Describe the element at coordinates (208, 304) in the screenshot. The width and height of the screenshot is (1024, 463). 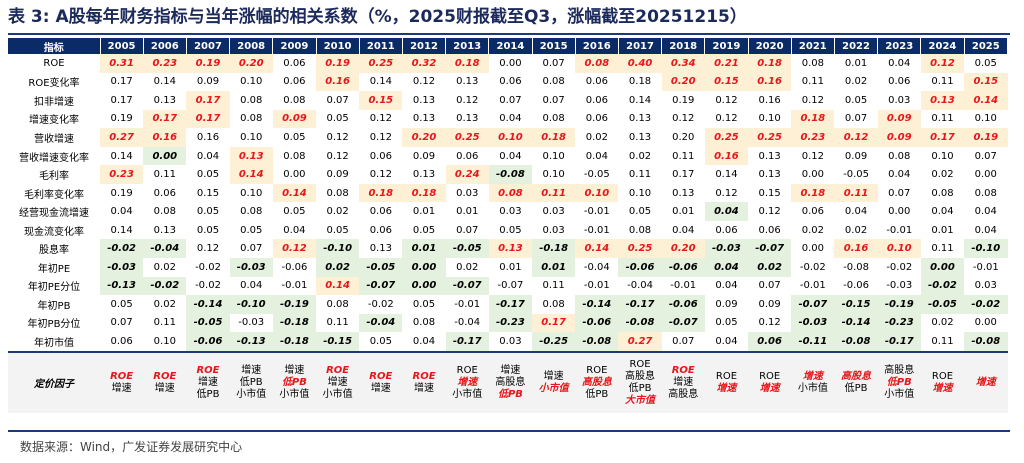
I see `value-cell: -0.14` at that location.